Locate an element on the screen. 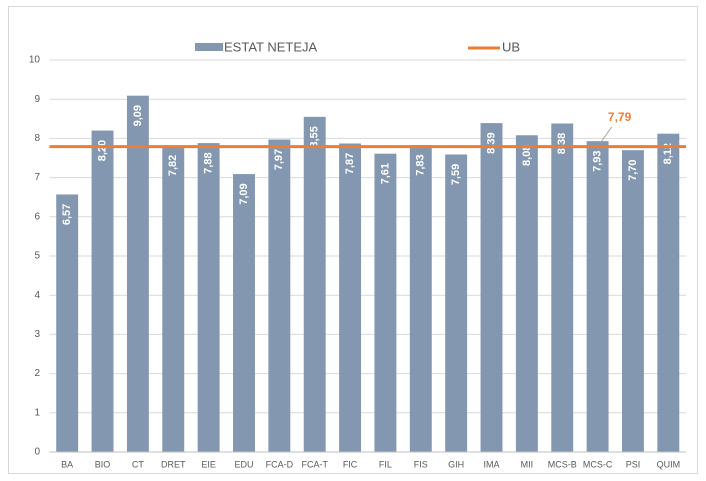  y-tick-label: 2 is located at coordinates (37, 373).